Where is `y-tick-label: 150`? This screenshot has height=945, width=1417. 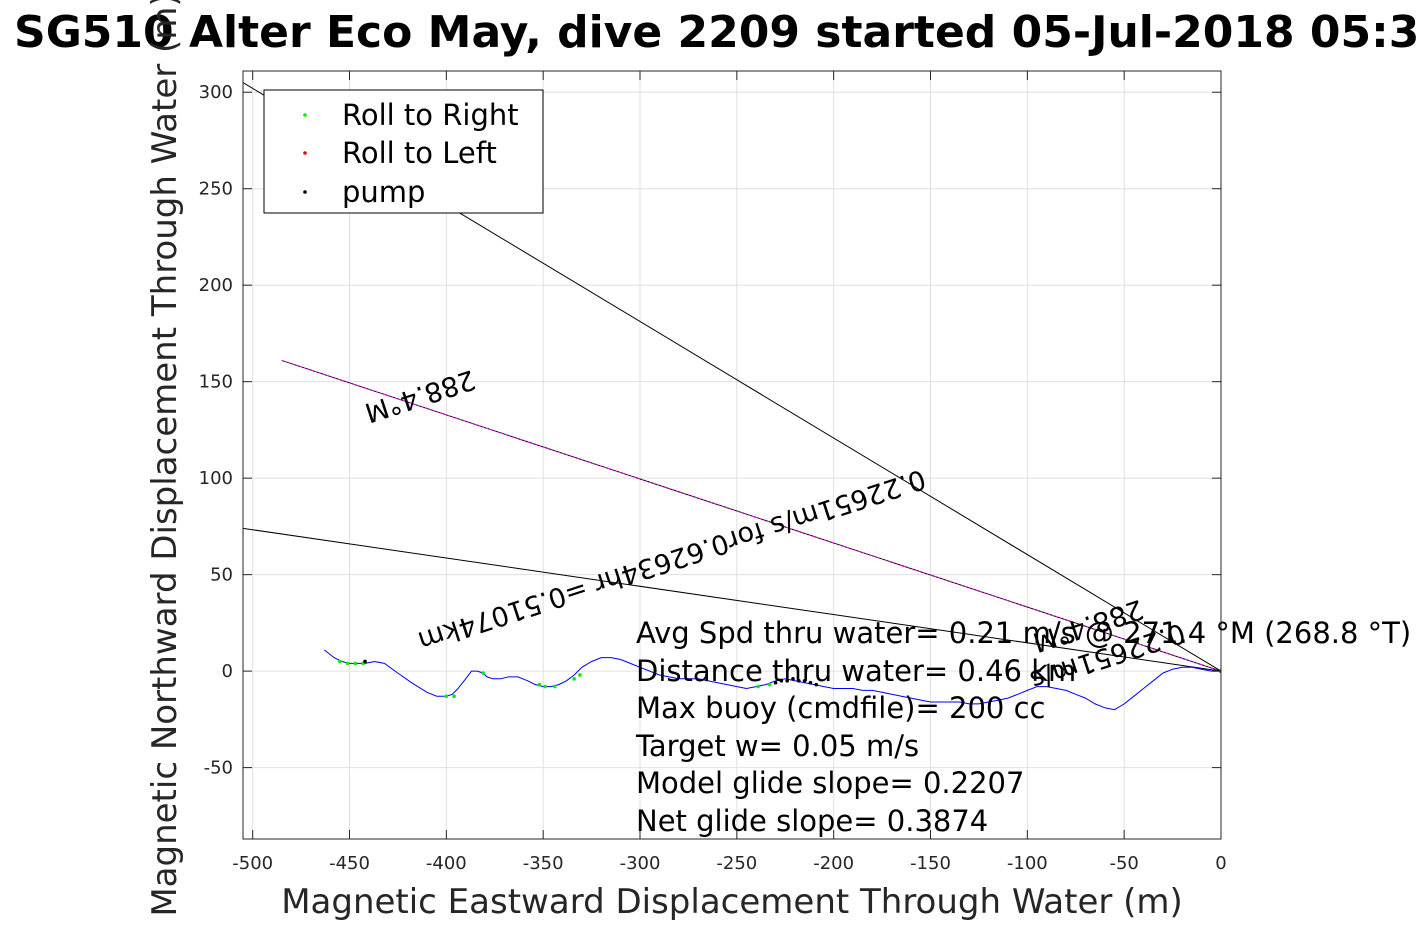
y-tick-label: 150 is located at coordinates (216, 382).